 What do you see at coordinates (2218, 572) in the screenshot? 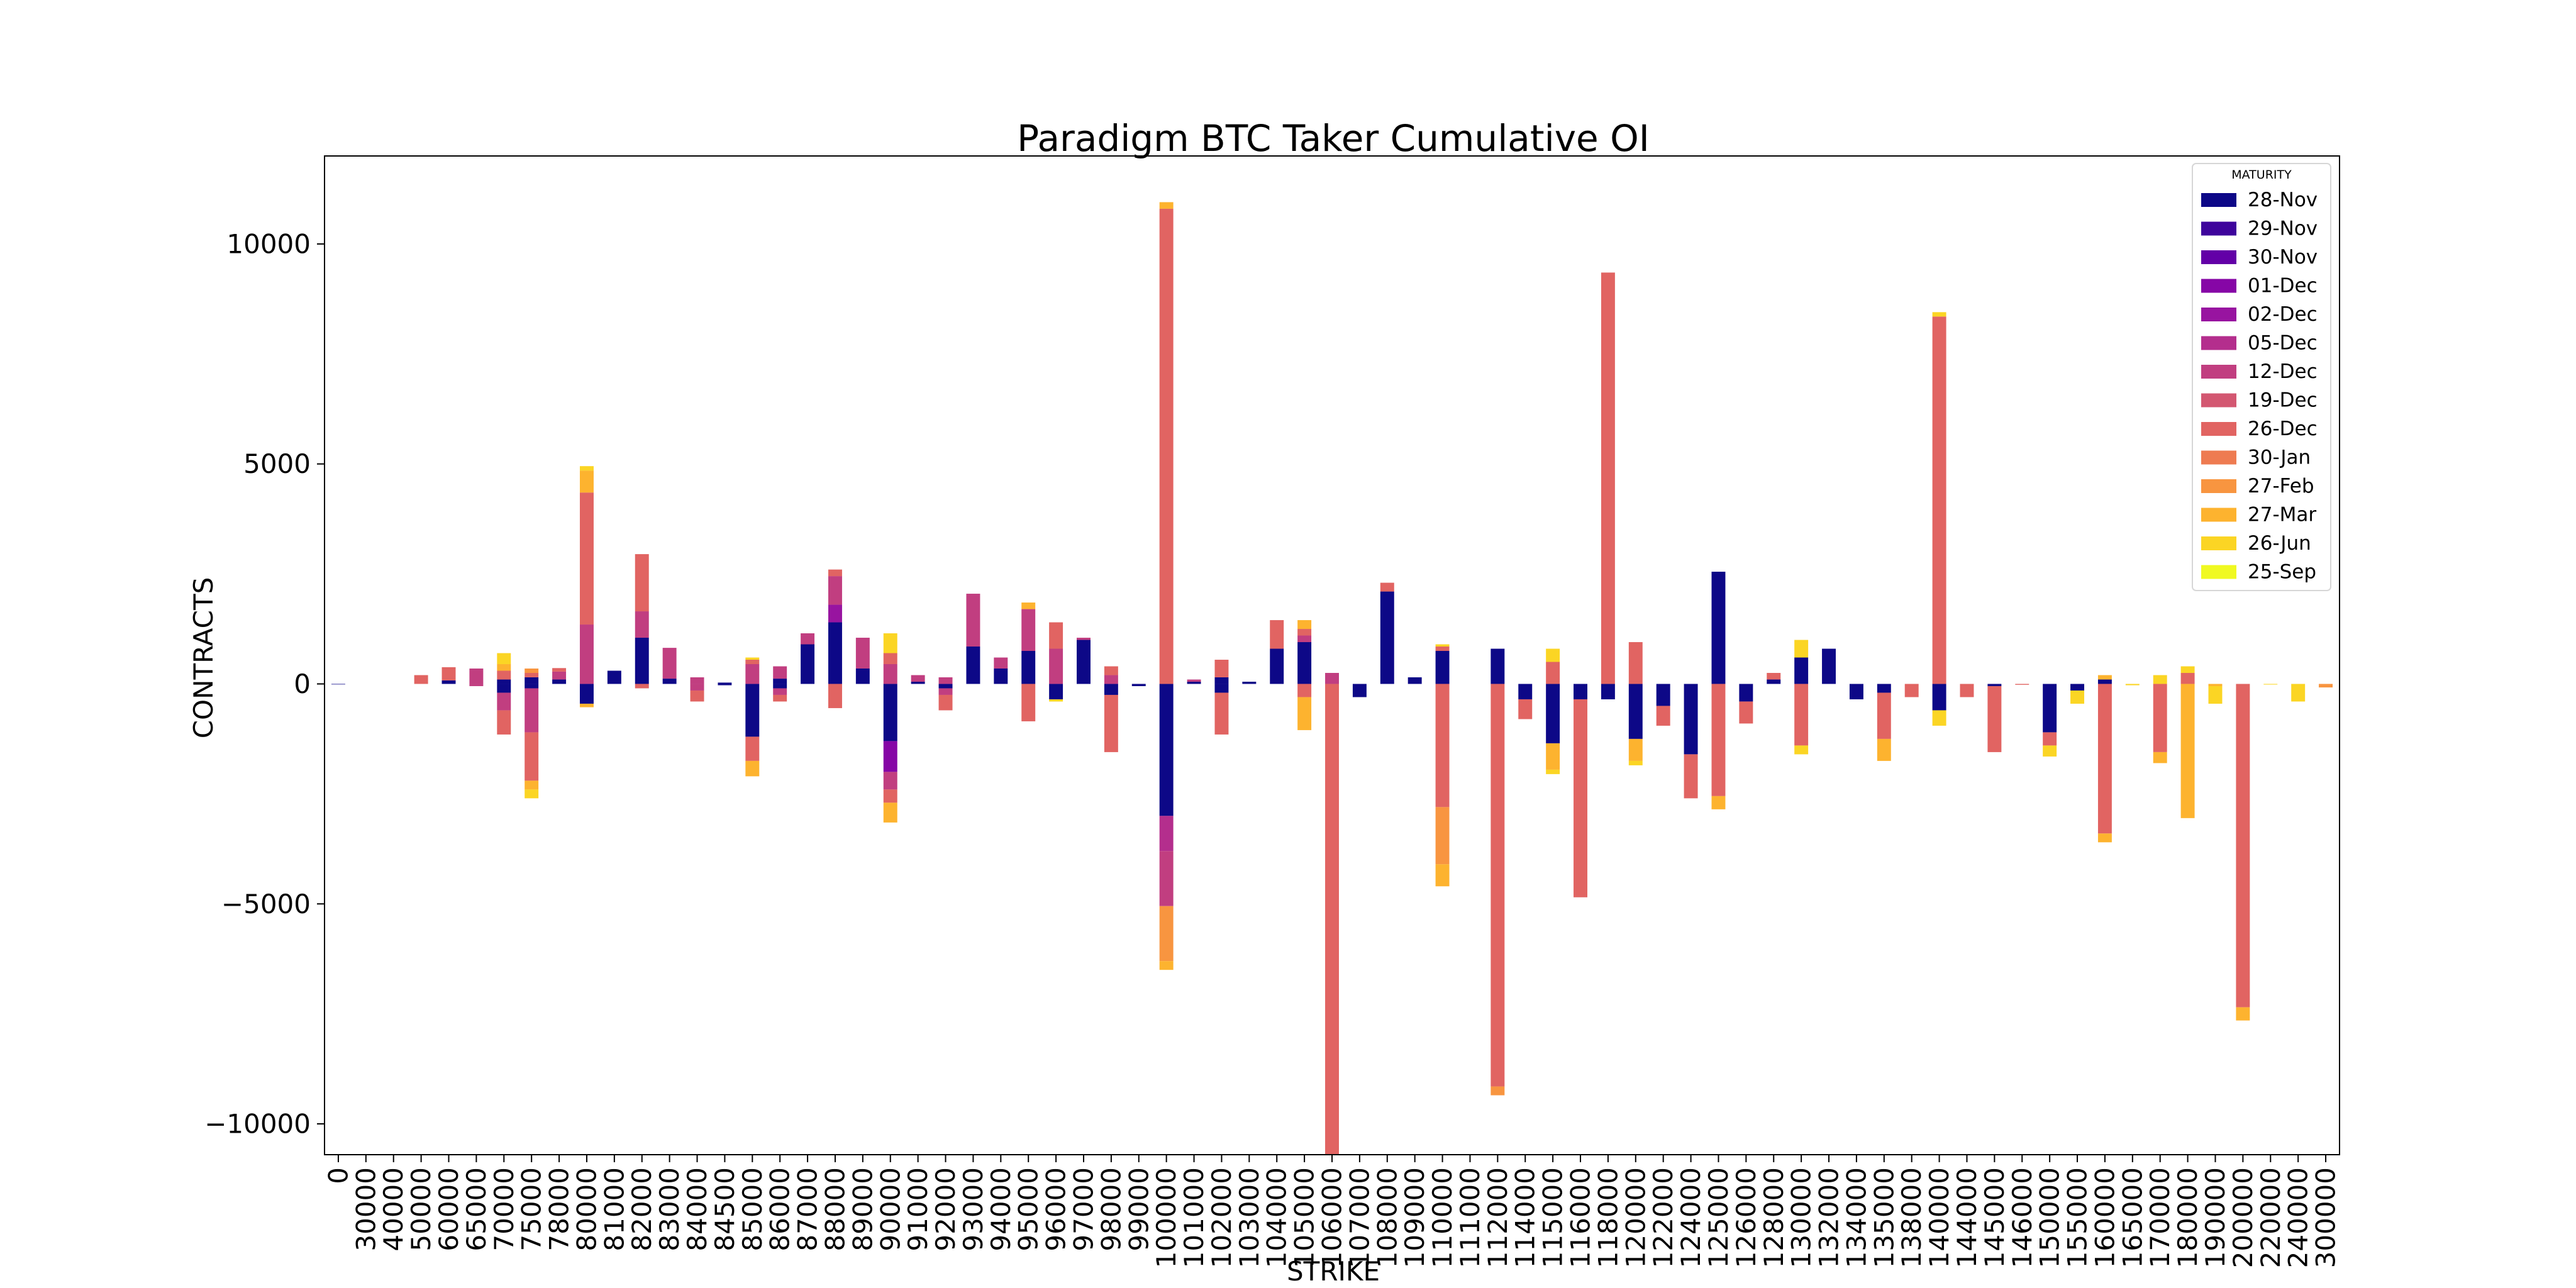
I see `legend-swatch-25-Sep` at bounding box center [2218, 572].